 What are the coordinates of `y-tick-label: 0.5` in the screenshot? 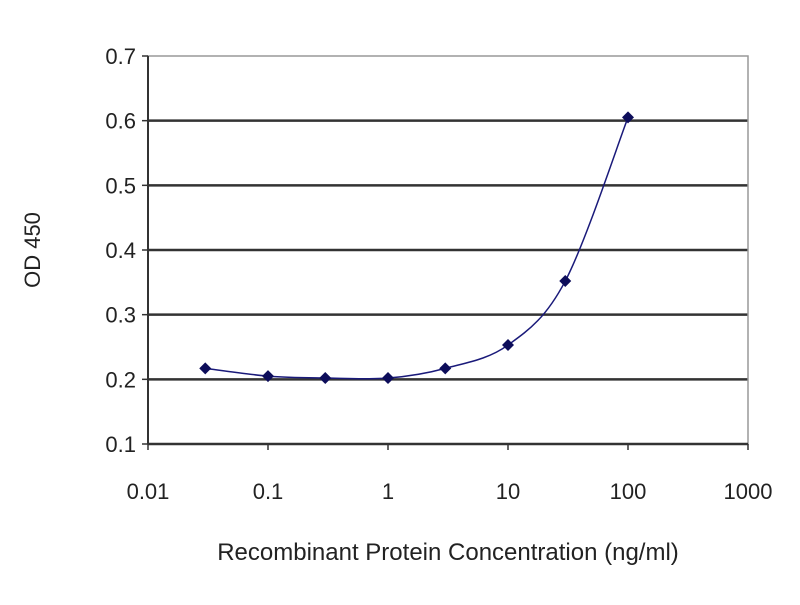 It's located at (120, 185).